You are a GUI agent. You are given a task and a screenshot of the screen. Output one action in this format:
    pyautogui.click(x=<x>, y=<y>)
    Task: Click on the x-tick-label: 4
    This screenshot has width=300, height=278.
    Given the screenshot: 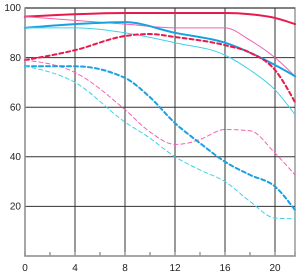 What is the action you would take?
    pyautogui.click(x=75, y=268)
    